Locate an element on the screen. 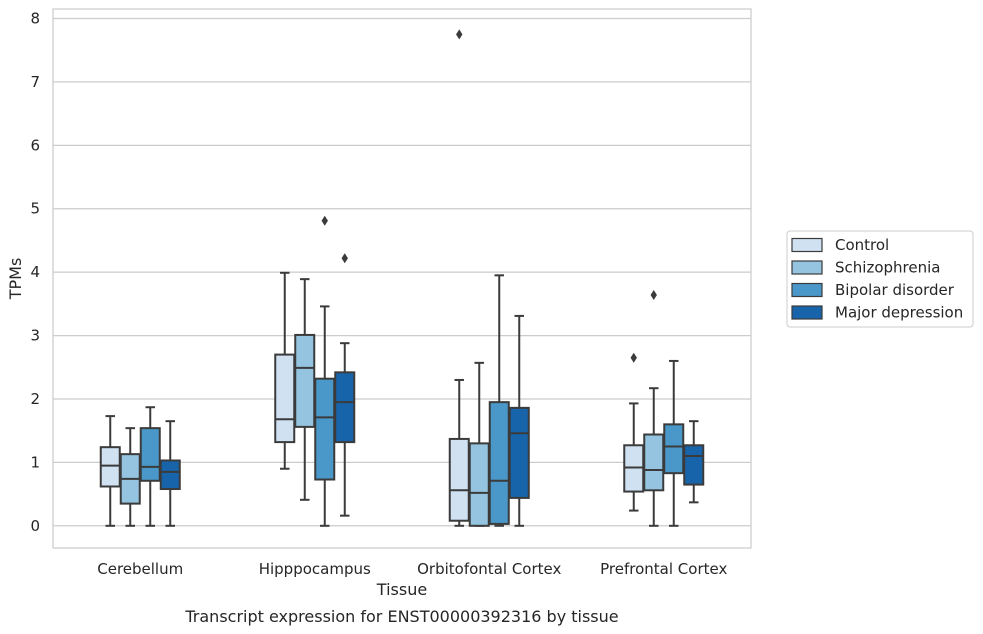 Image resolution: width=983 pixels, height=634 pixels. y-axis-ticks: 0 1 2 3 4 5 6 7 8 is located at coordinates (35, 272).